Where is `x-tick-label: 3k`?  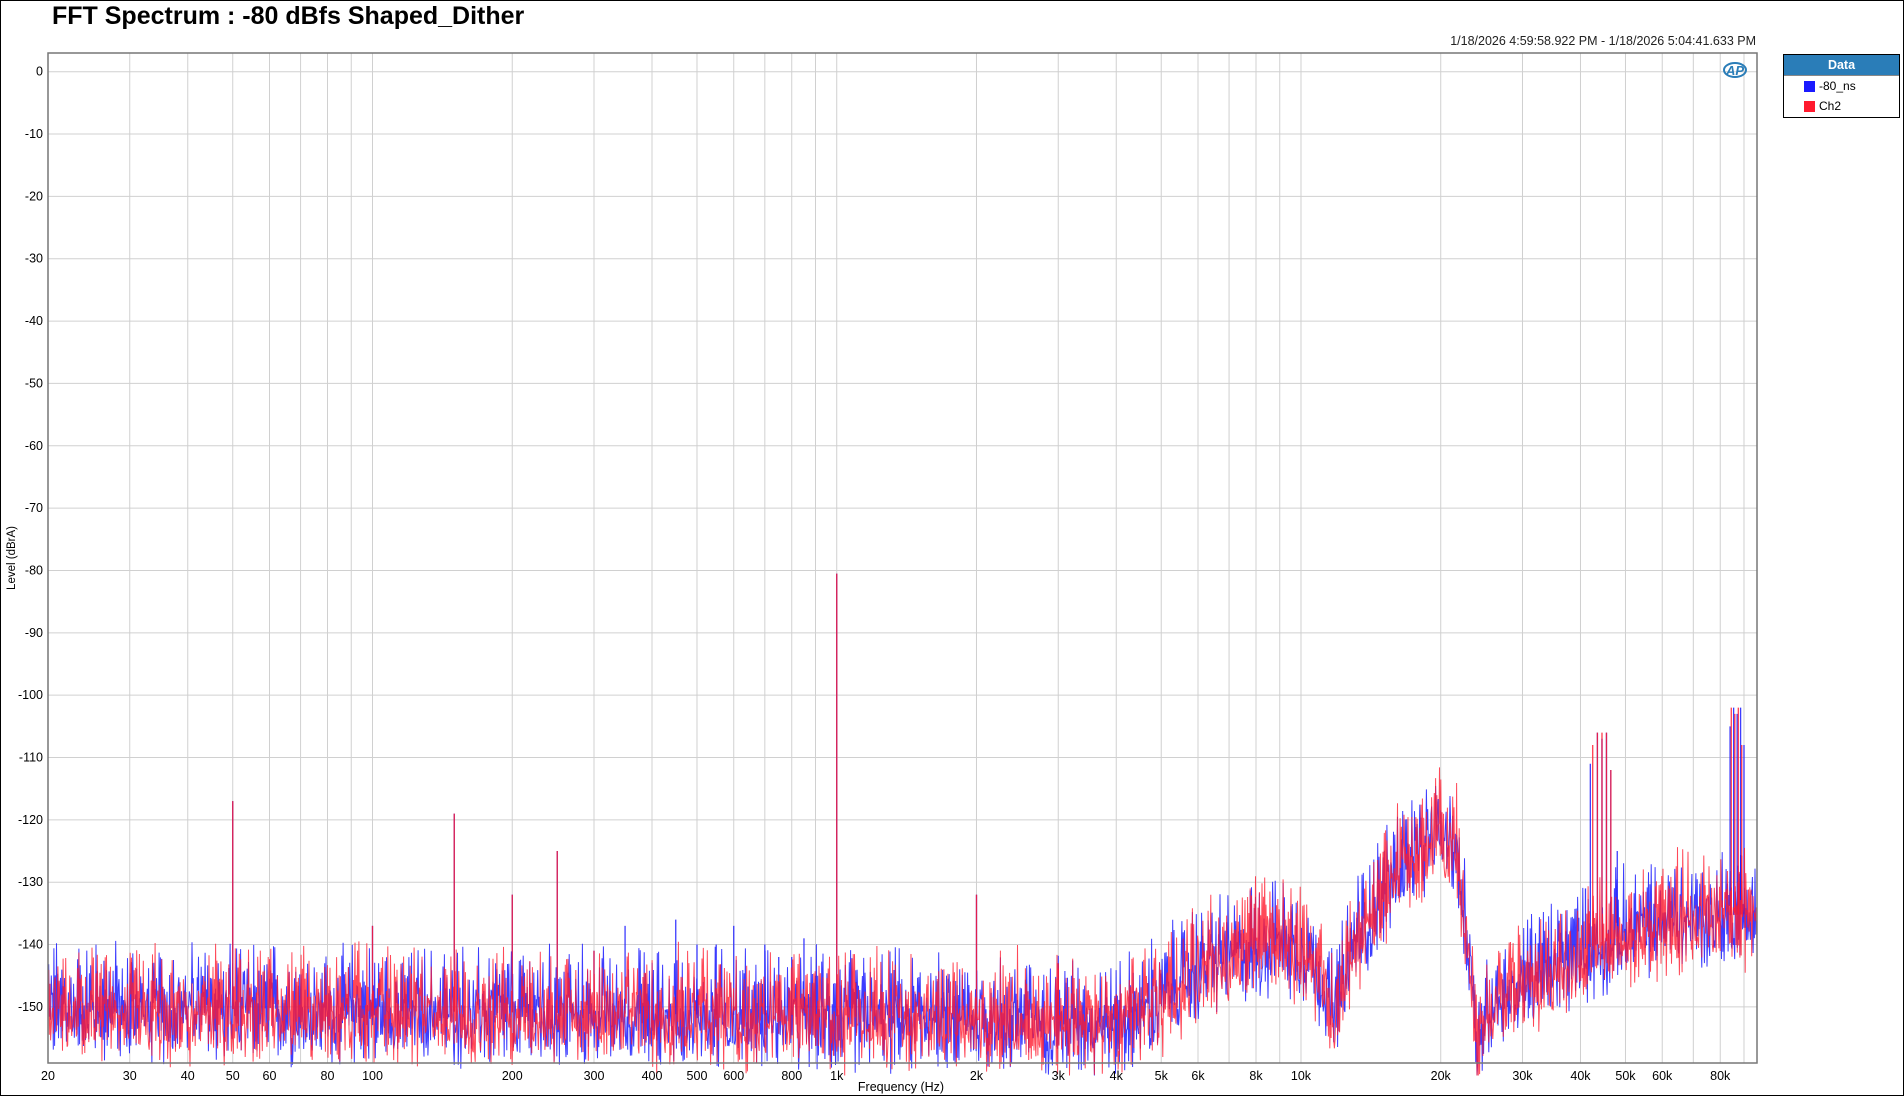 x-tick-label: 3k is located at coordinates (1059, 1076).